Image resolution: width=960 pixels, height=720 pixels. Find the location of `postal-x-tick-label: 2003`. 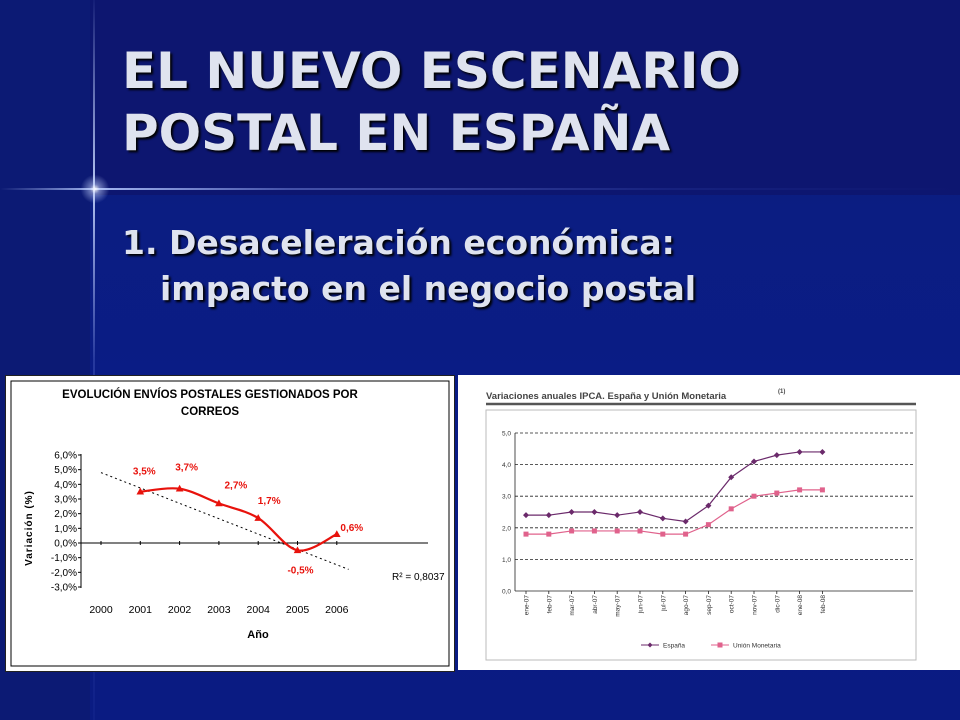

postal-x-tick-label: 2003 is located at coordinates (219, 610).